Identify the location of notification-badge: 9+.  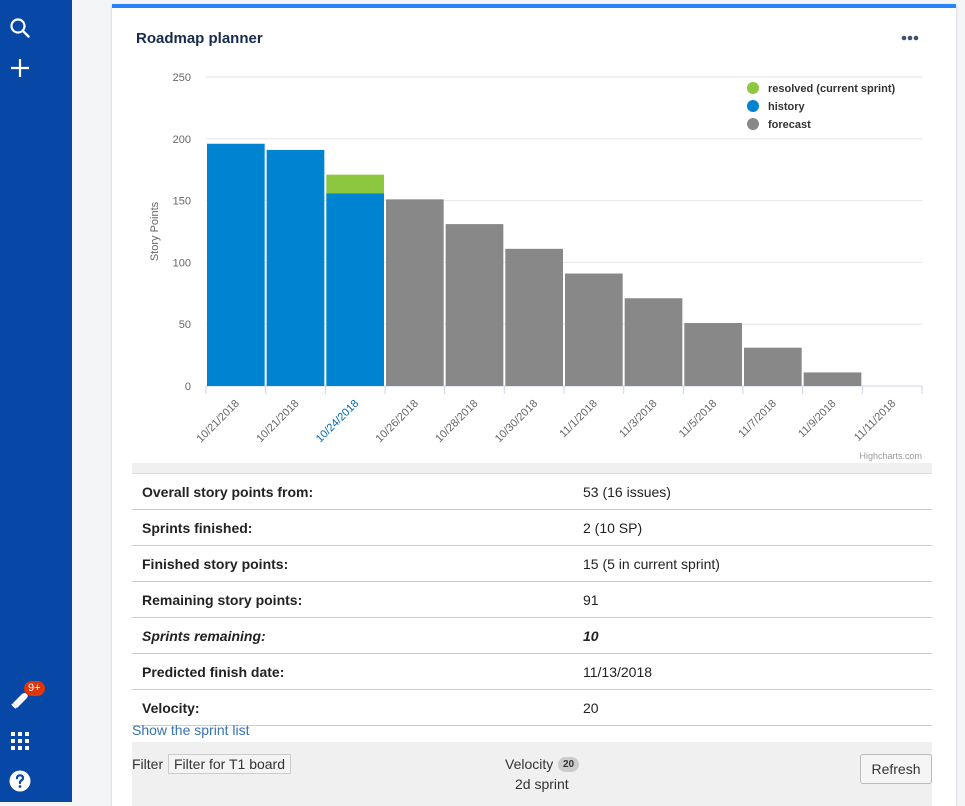
(34, 688).